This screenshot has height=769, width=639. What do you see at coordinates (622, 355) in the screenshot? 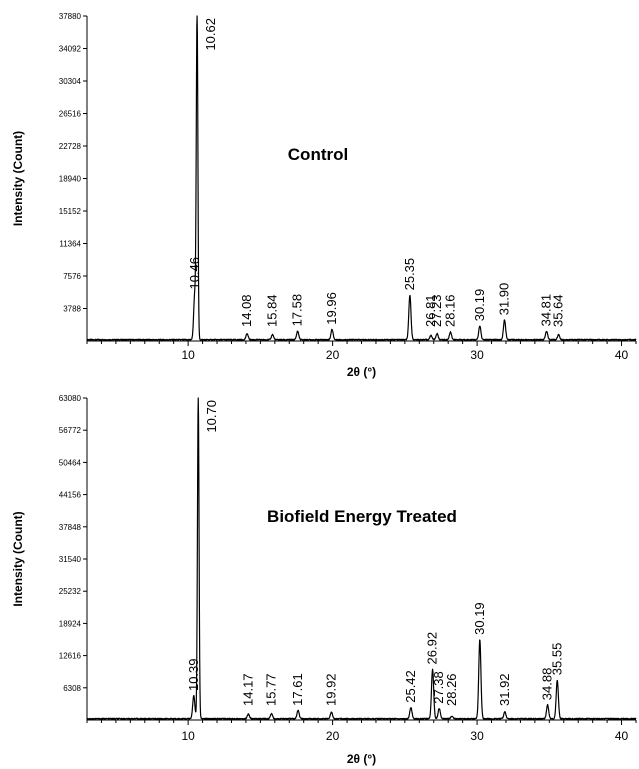
I see `control-x-tick-label: 40` at bounding box center [622, 355].